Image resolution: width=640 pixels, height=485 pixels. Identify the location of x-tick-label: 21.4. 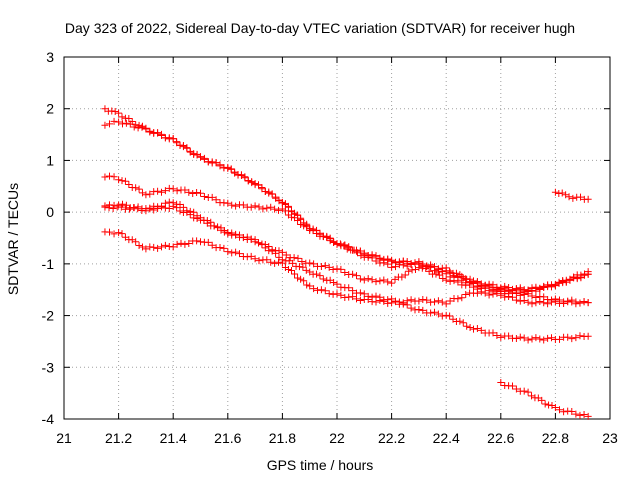
(173, 438).